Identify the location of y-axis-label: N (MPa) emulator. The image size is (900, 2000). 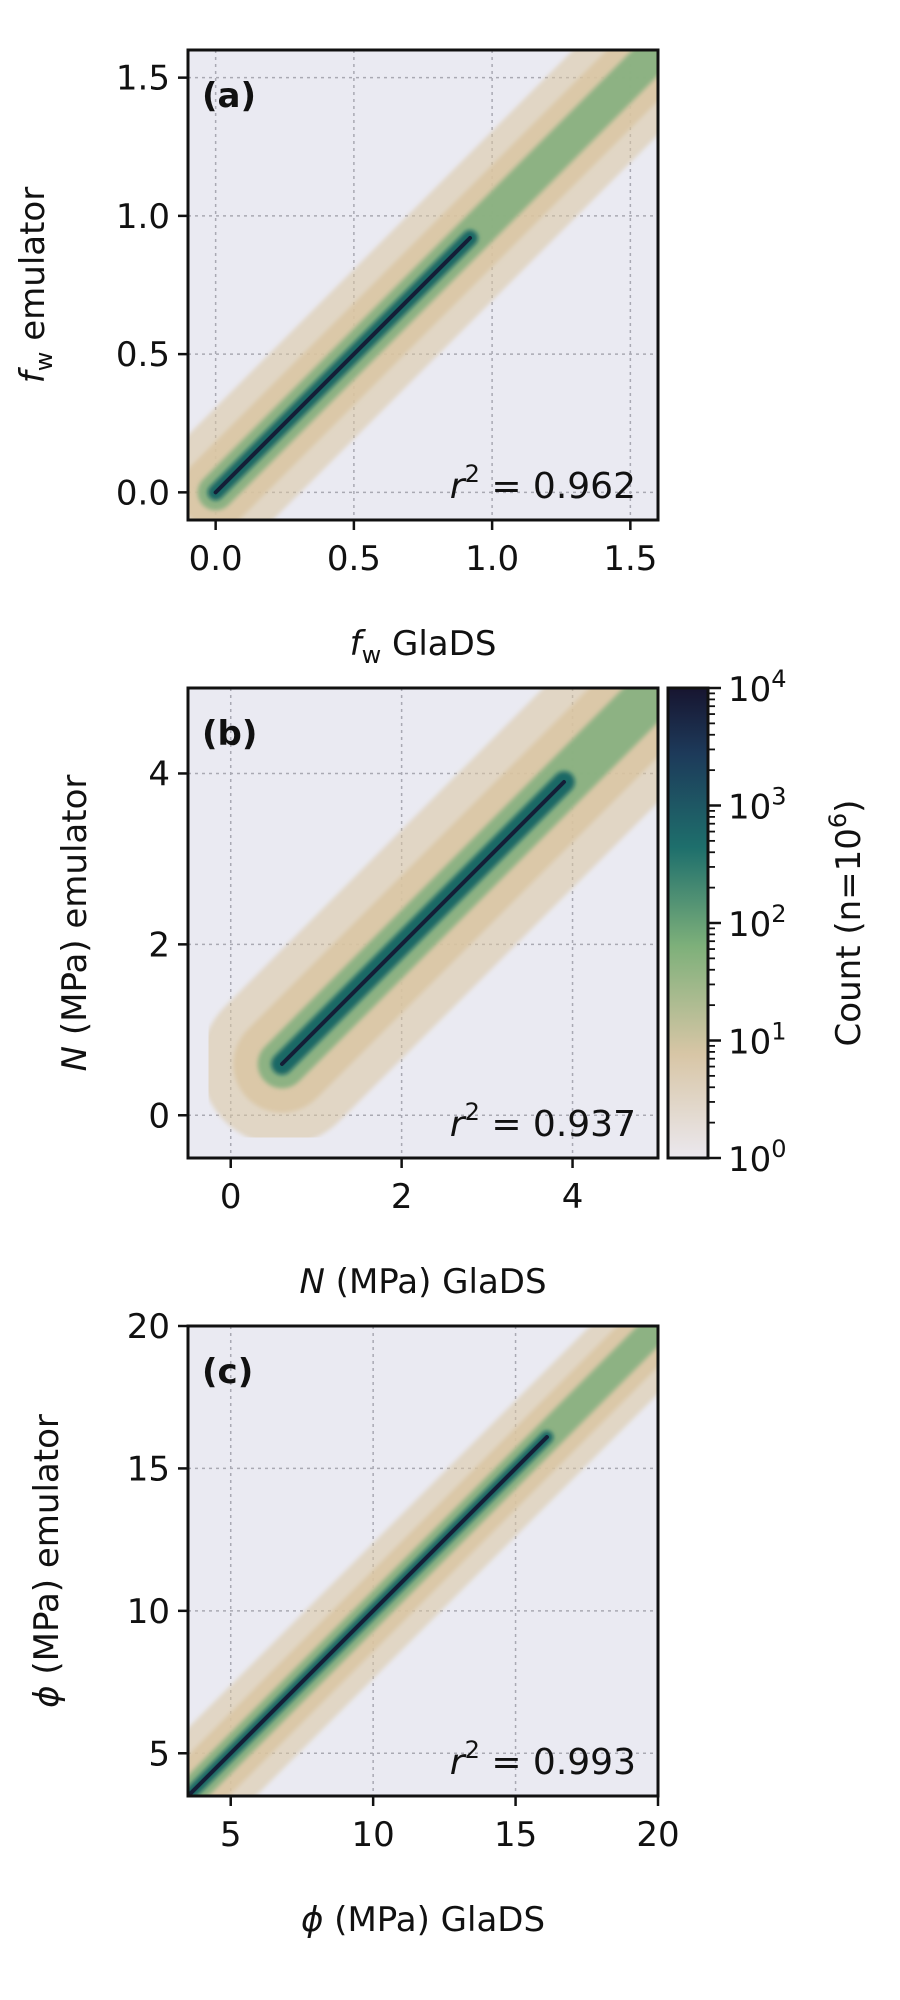
(75, 923).